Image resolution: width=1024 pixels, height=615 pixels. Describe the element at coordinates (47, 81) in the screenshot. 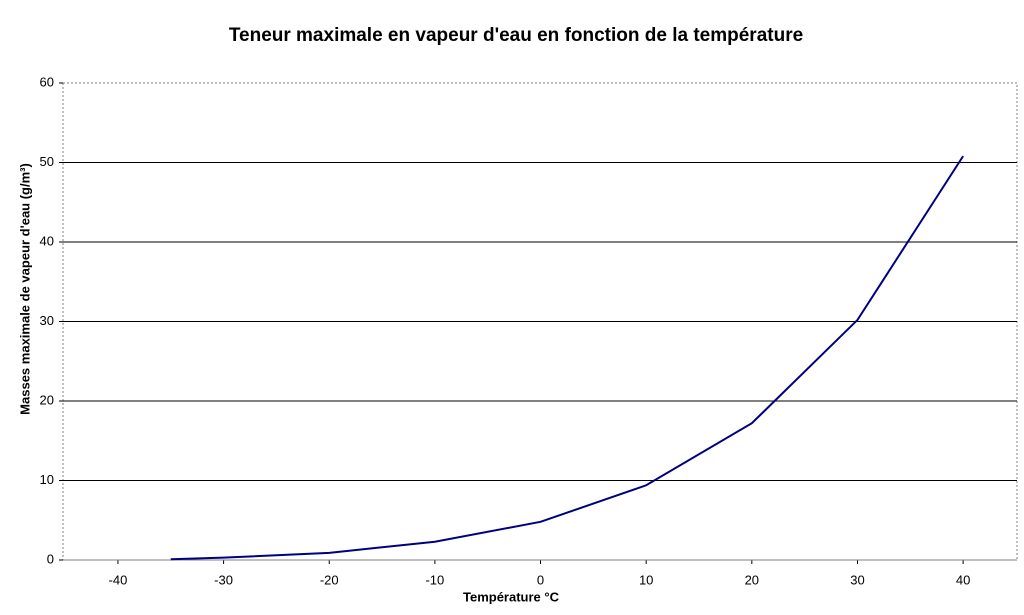

I see `y-tick-label: 60` at that location.